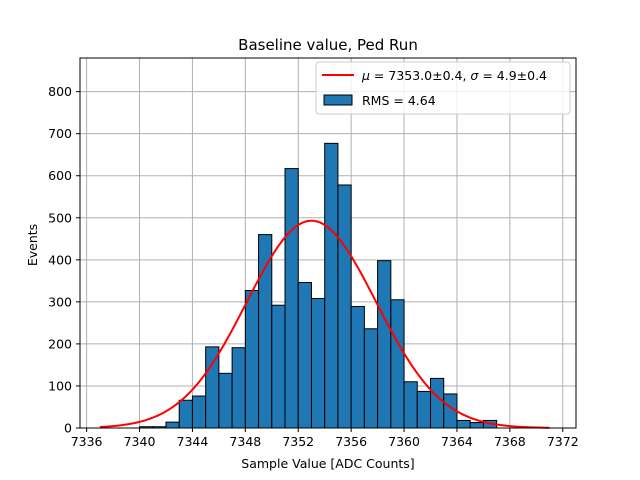 The height and width of the screenshot is (480, 640). What do you see at coordinates (522, 75) in the screenshot?
I see `legend-sigma-value: 4.9±0.4` at bounding box center [522, 75].